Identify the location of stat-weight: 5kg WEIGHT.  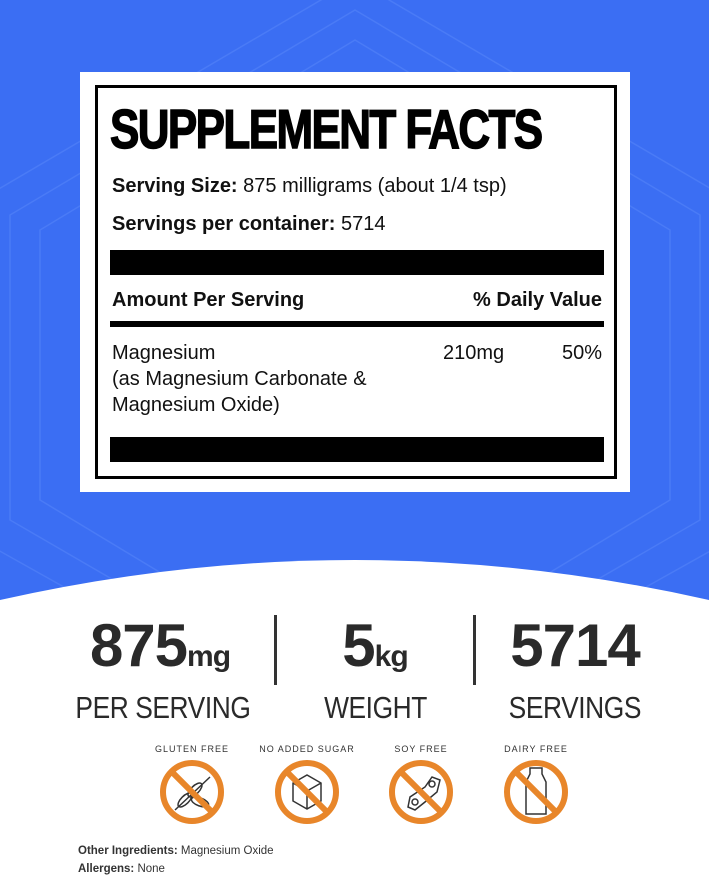
(375, 669).